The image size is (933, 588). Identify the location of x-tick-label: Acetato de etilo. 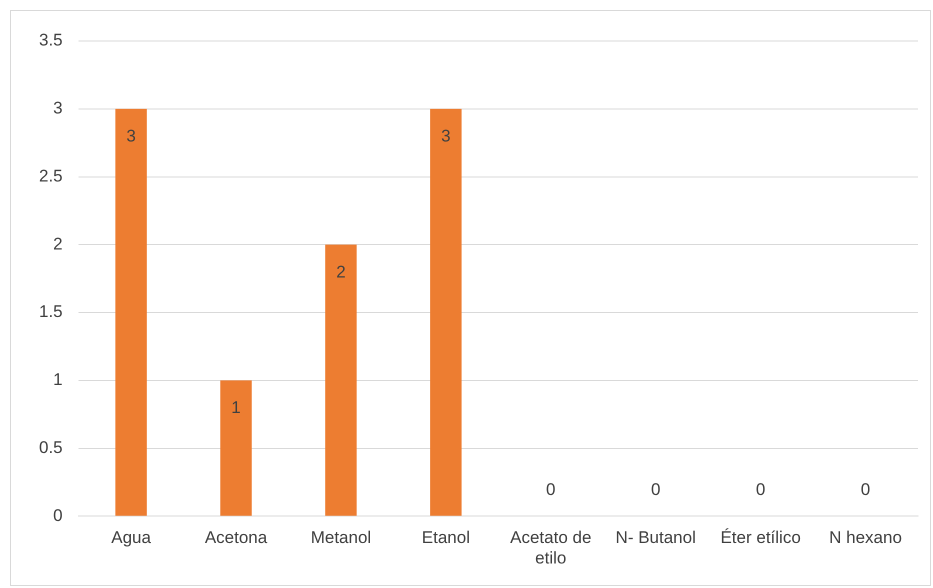
(551, 548).